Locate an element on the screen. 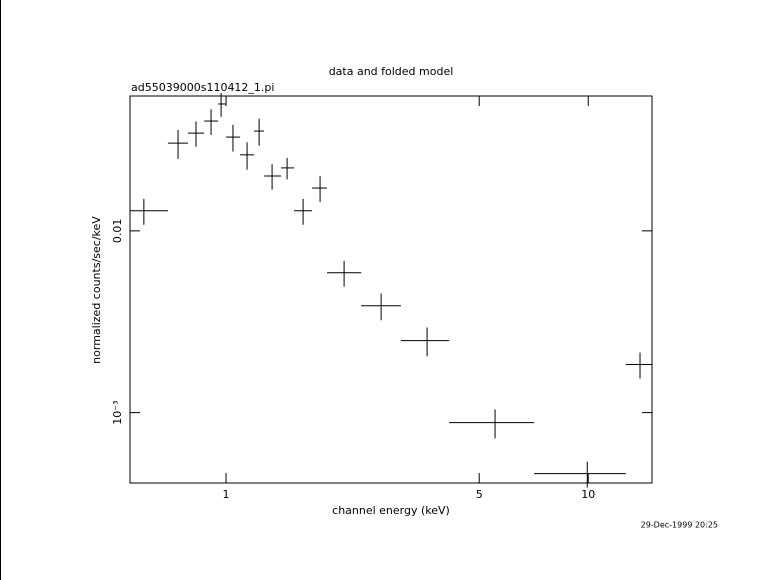  y-tick-label: 0.01 is located at coordinates (117, 231).